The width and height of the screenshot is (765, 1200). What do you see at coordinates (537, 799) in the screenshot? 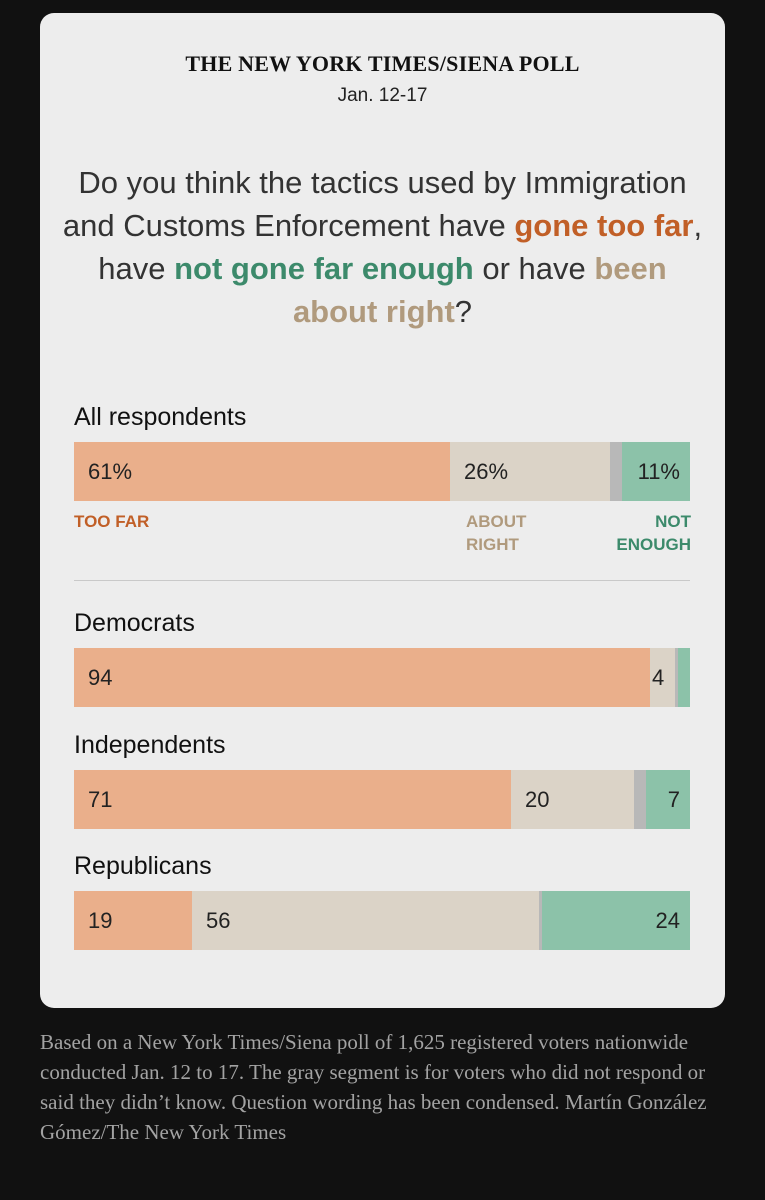
I see `data-label-about-right: 20` at bounding box center [537, 799].